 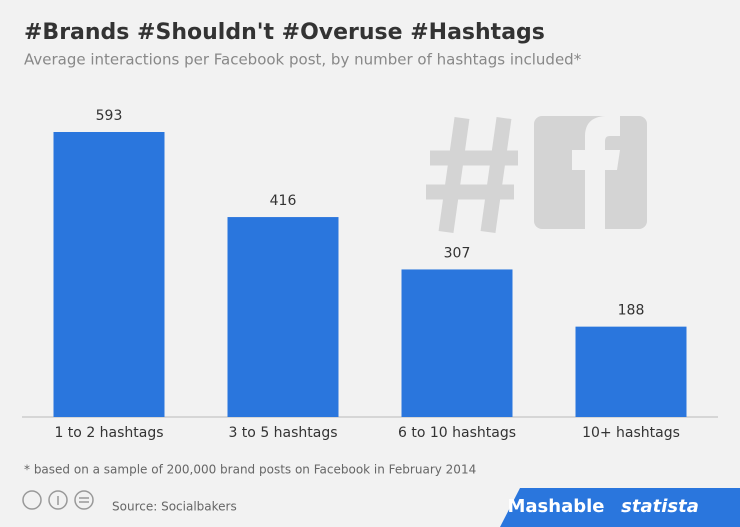 What do you see at coordinates (283, 201) in the screenshot?
I see `value-label: 416` at bounding box center [283, 201].